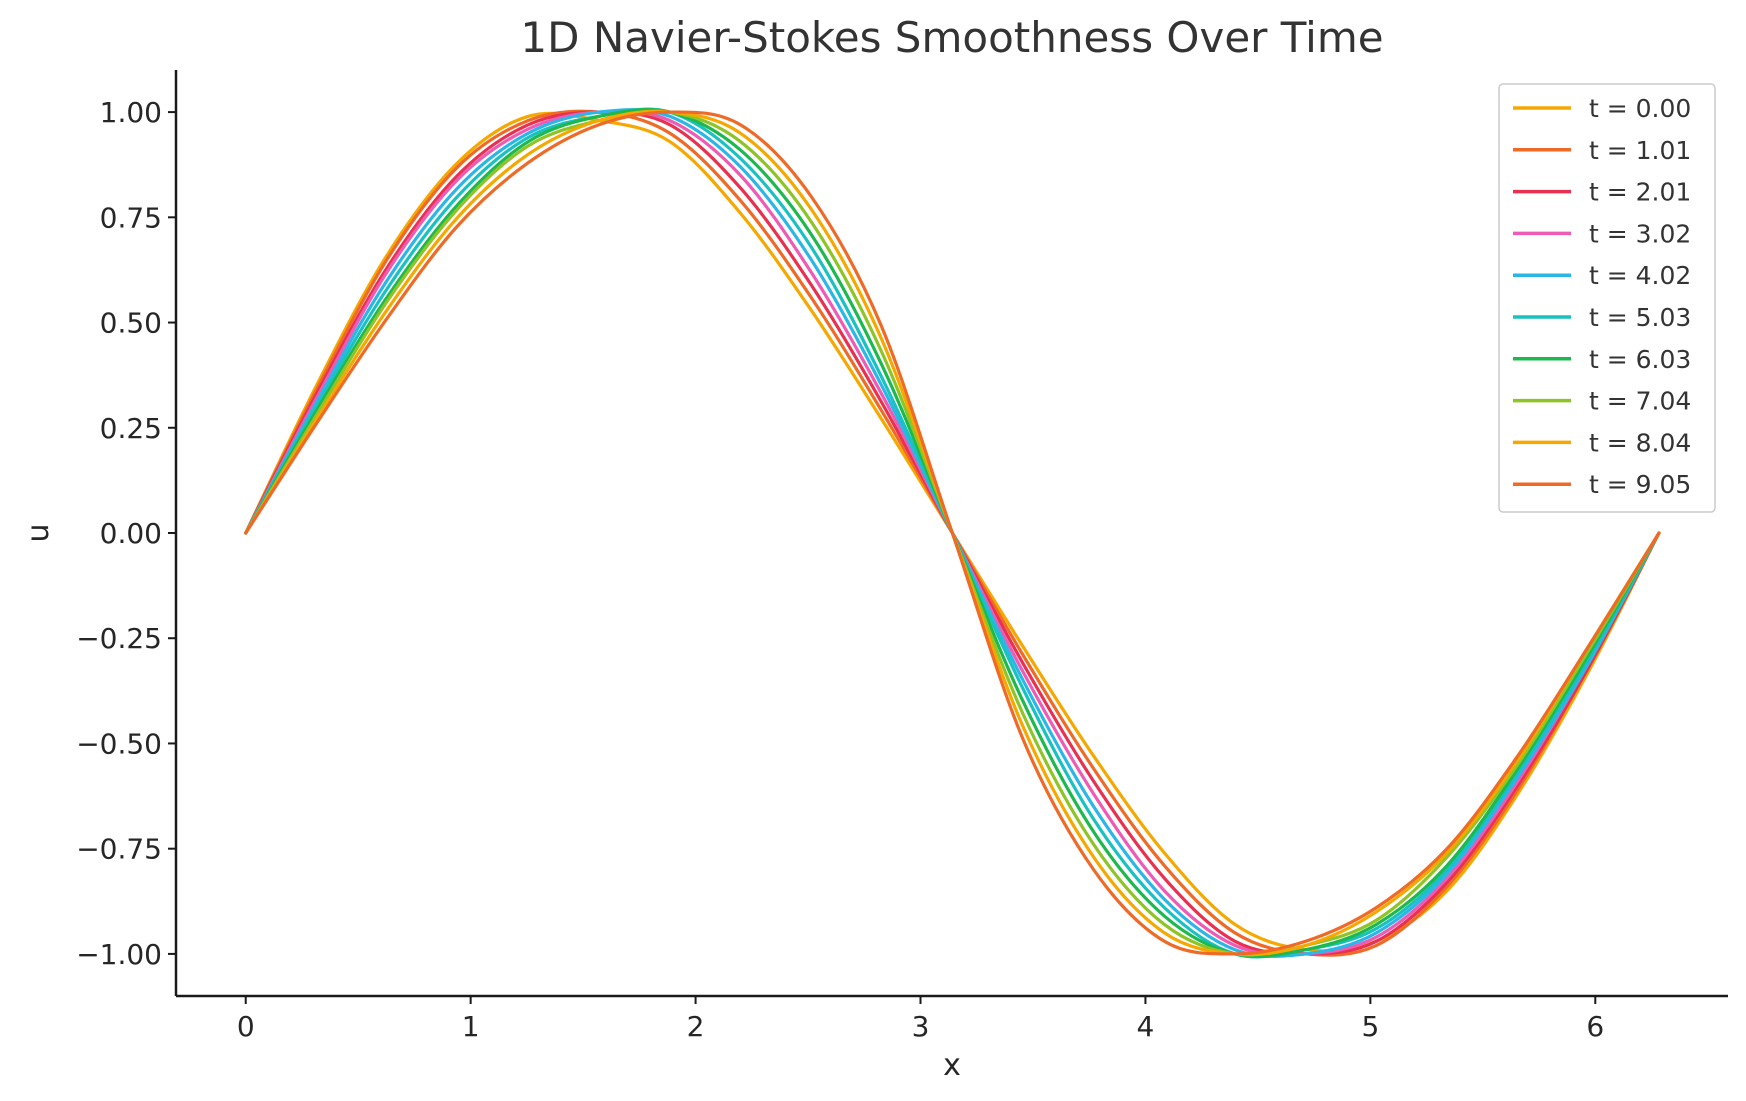 The width and height of the screenshot is (1746, 1101). I want to click on y-tick-label: −0.50, so click(119, 743).